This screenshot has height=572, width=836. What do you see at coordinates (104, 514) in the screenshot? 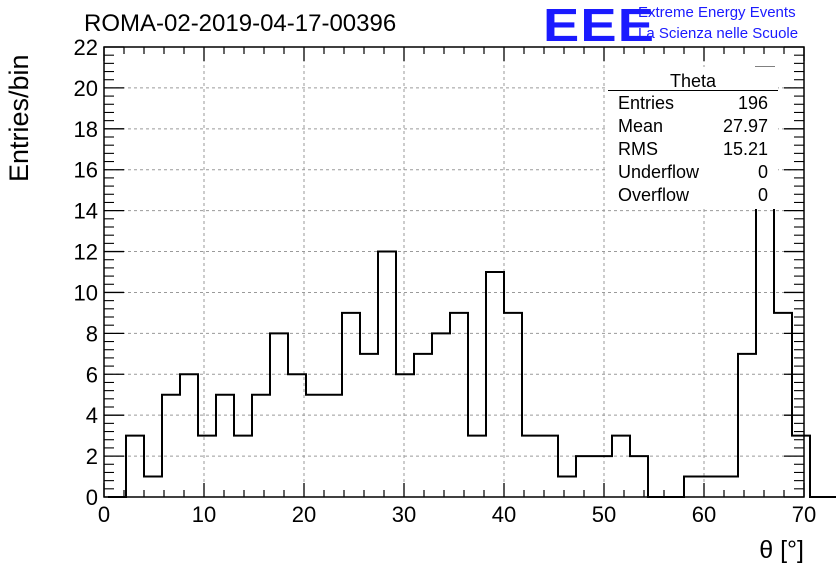
I see `x-tick-label: 0` at bounding box center [104, 514].